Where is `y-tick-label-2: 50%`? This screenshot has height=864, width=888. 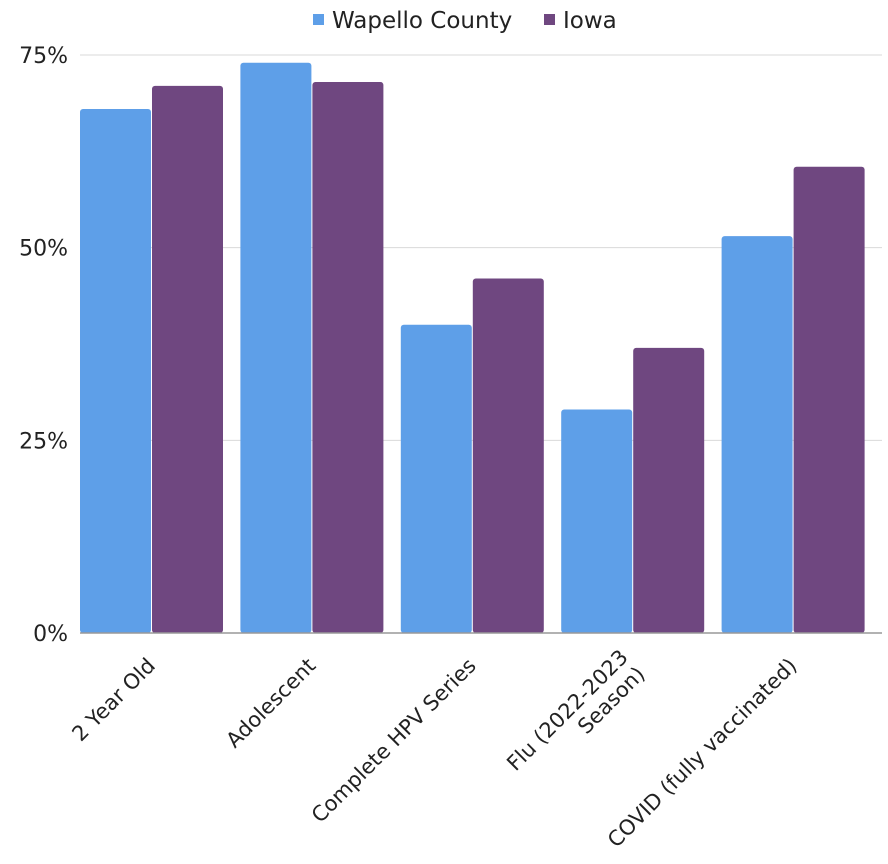 y-tick-label-2: 50% is located at coordinates (43, 249).